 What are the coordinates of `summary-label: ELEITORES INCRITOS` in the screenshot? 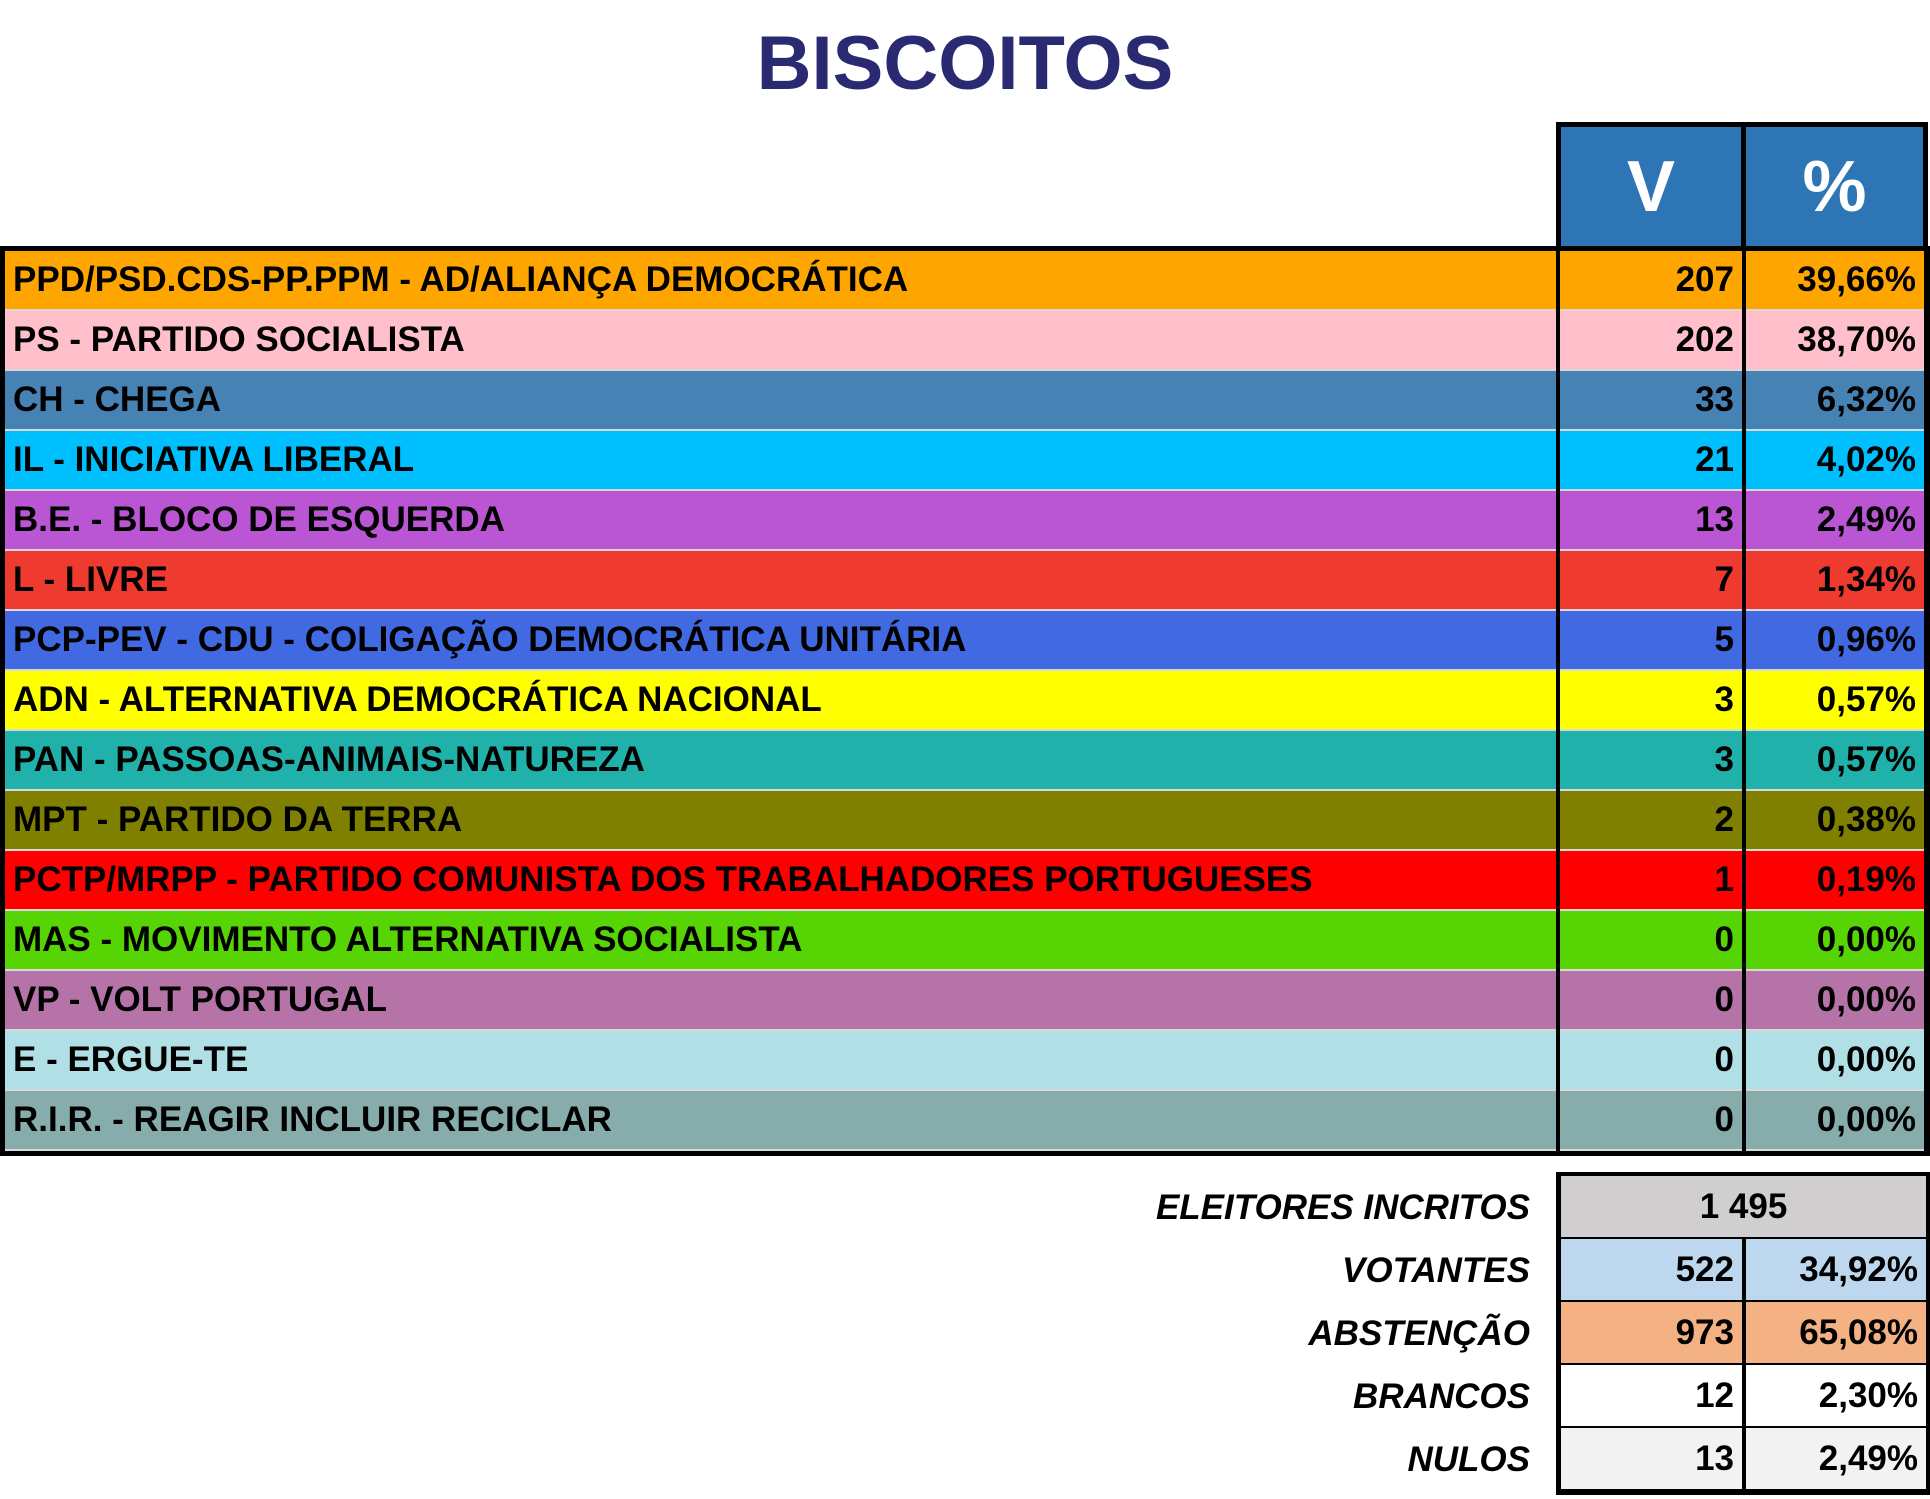 It's located at (1342, 1207).